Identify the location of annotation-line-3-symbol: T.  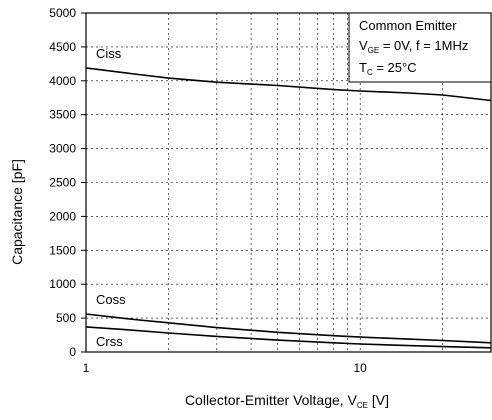
(363, 67).